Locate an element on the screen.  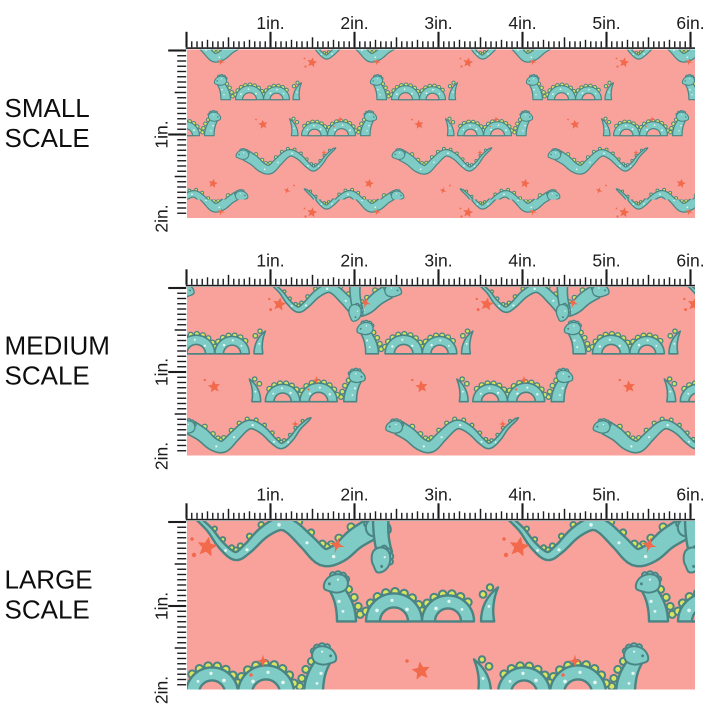
svg-text: LARGE is located at coordinates (49, 580).